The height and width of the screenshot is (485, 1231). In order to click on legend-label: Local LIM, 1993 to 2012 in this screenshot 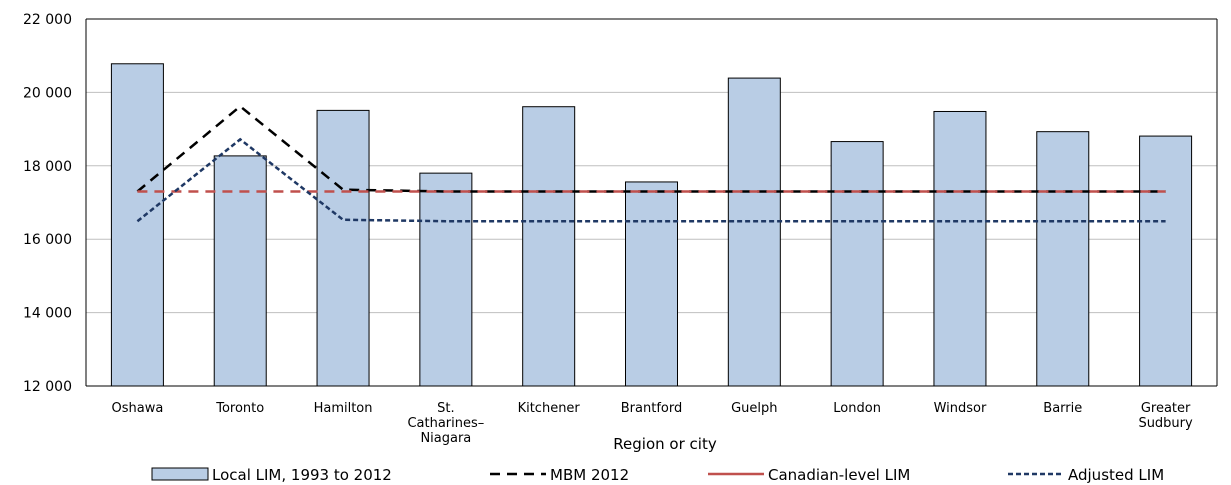, I will do `click(302, 475)`.